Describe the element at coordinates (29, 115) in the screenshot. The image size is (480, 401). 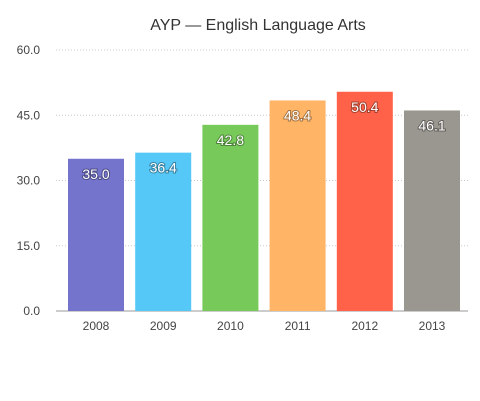
I see `y-tick-label: 45.0` at that location.